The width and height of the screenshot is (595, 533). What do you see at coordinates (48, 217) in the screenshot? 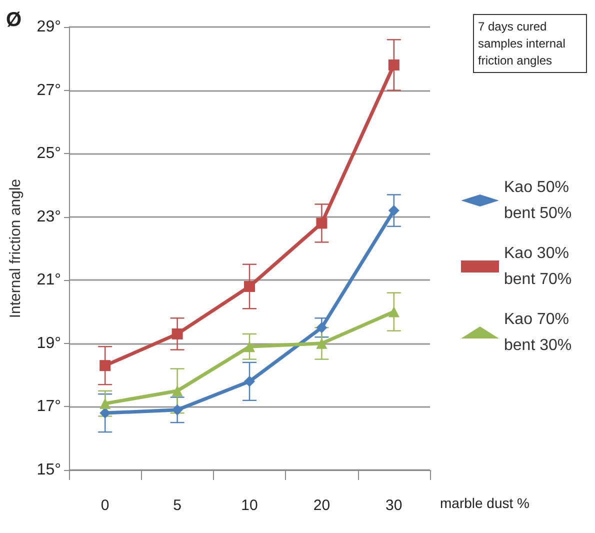
I see `y-tick-label: 23°` at bounding box center [48, 217].